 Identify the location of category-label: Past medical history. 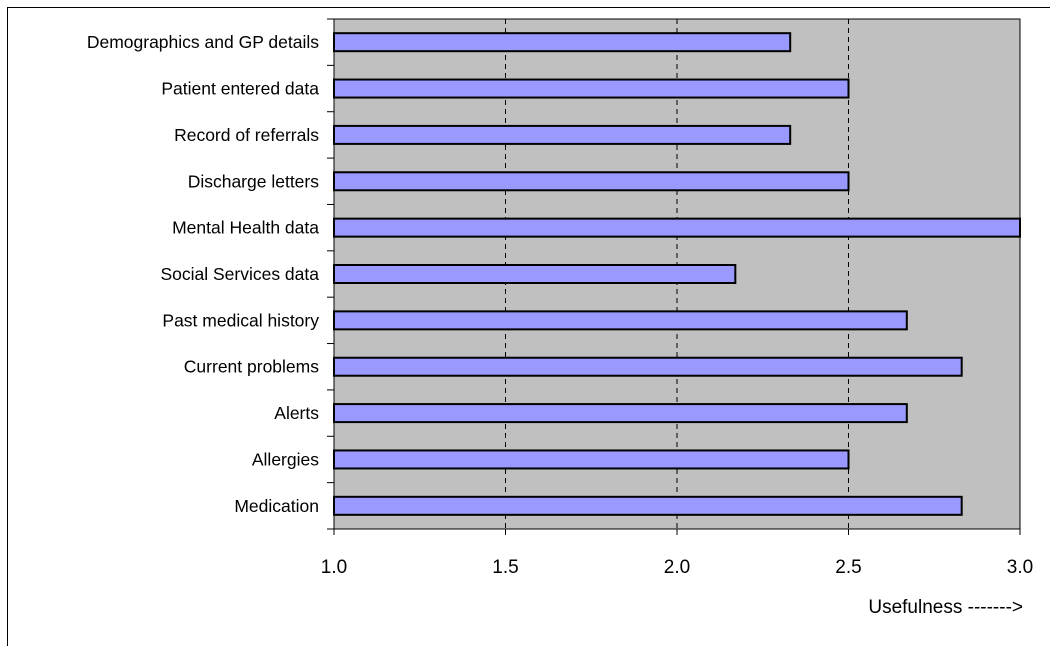
(240, 320).